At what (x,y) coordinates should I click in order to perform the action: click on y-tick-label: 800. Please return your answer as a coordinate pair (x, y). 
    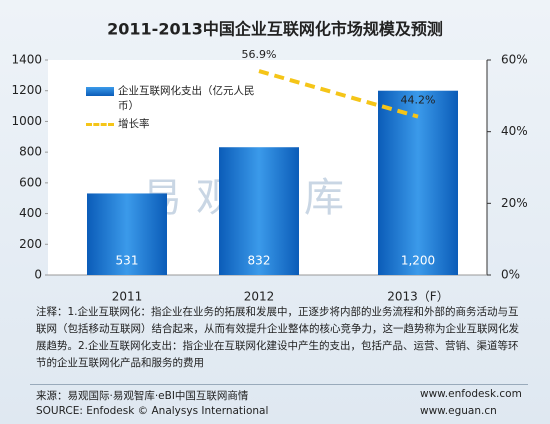
    Looking at the image, I should click on (30, 152).